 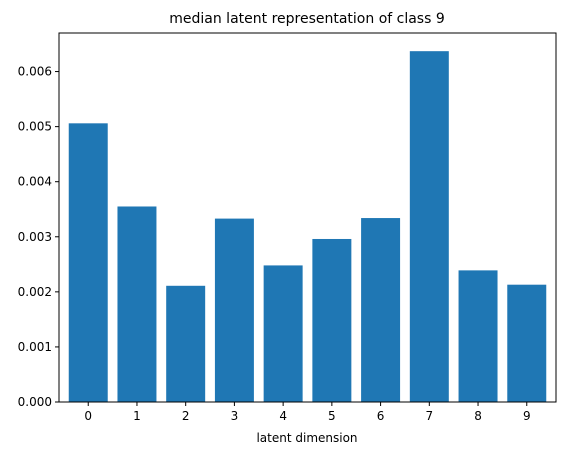 What do you see at coordinates (35, 347) in the screenshot?
I see `y-tick-label: 0.001` at bounding box center [35, 347].